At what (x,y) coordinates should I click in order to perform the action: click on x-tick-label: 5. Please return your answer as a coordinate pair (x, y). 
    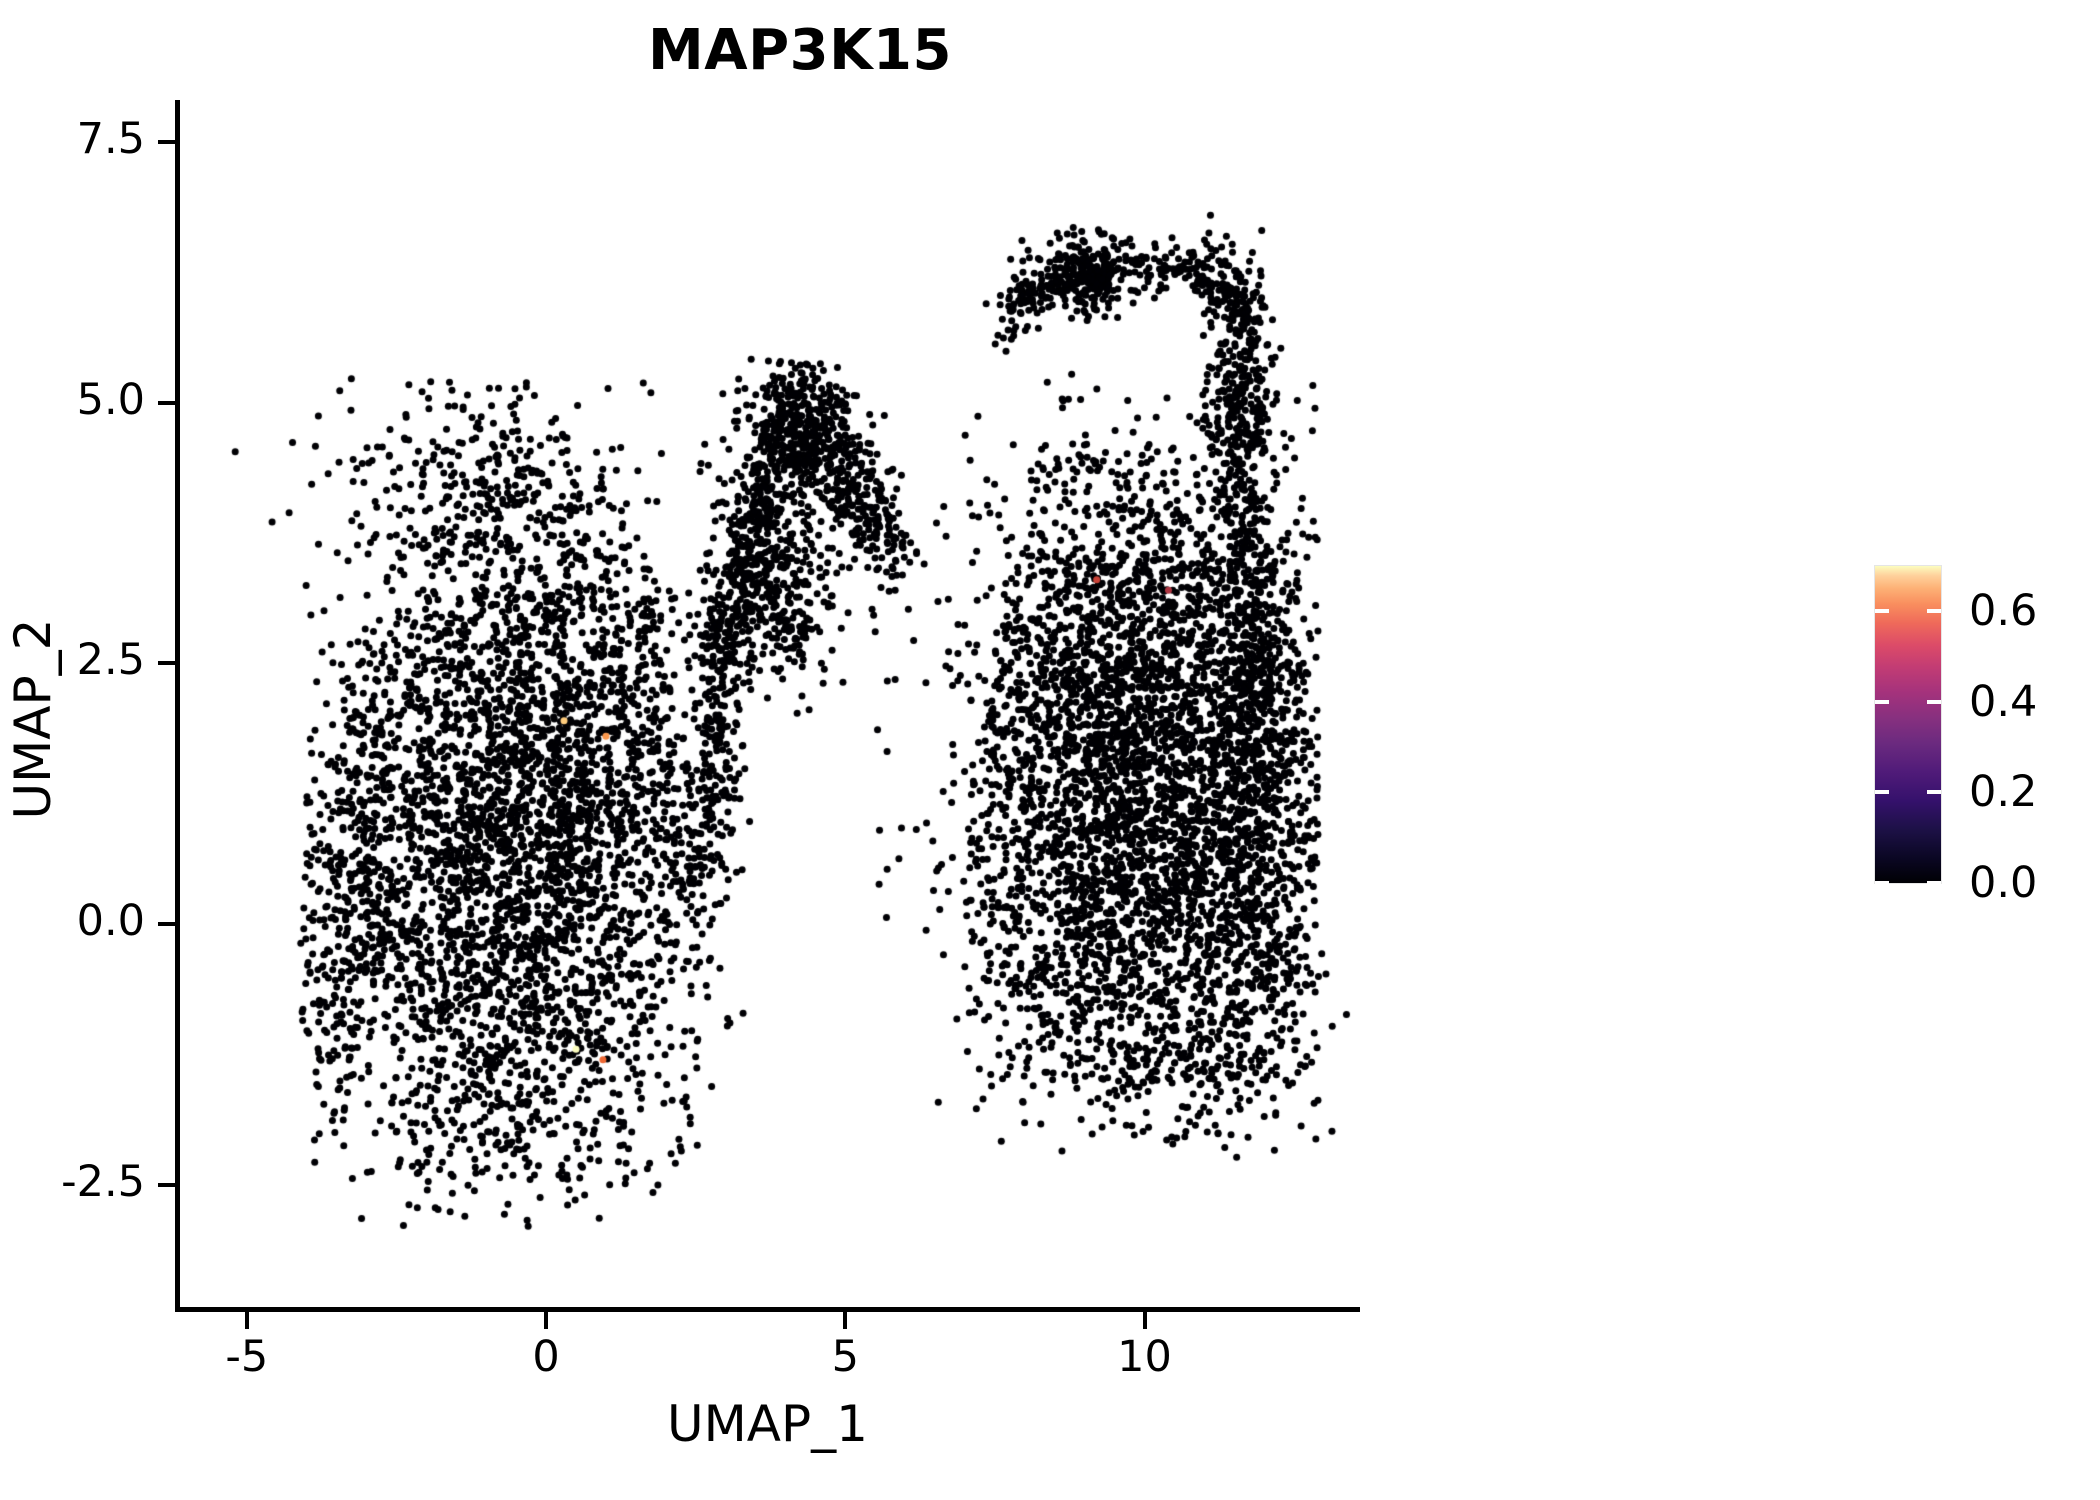
    Looking at the image, I should click on (845, 1357).